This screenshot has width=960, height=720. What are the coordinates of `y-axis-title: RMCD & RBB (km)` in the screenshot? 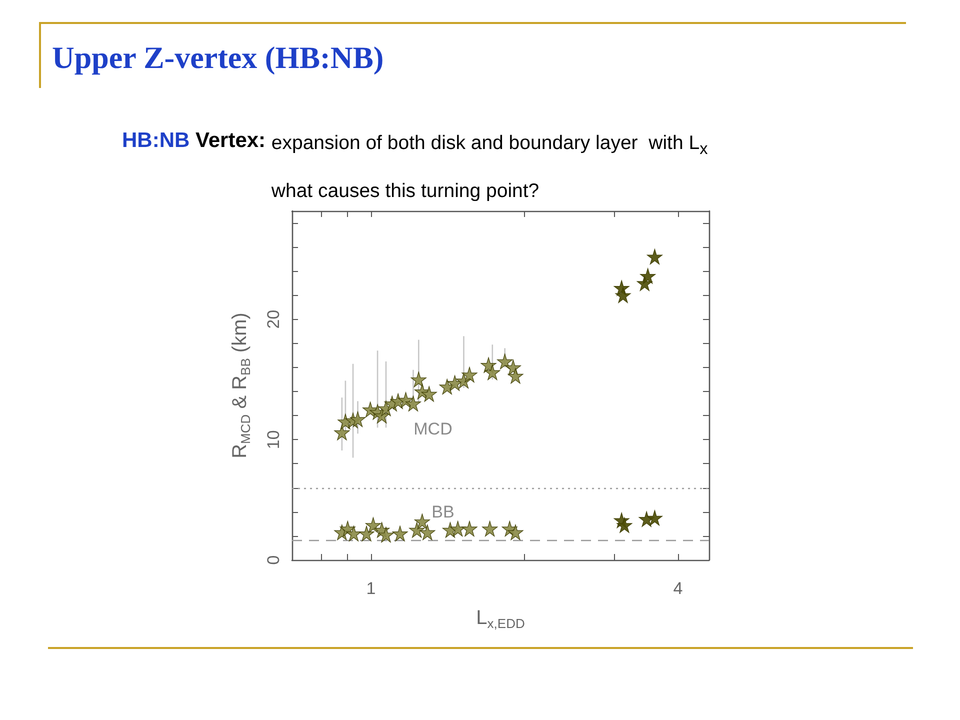 It's located at (241, 385).